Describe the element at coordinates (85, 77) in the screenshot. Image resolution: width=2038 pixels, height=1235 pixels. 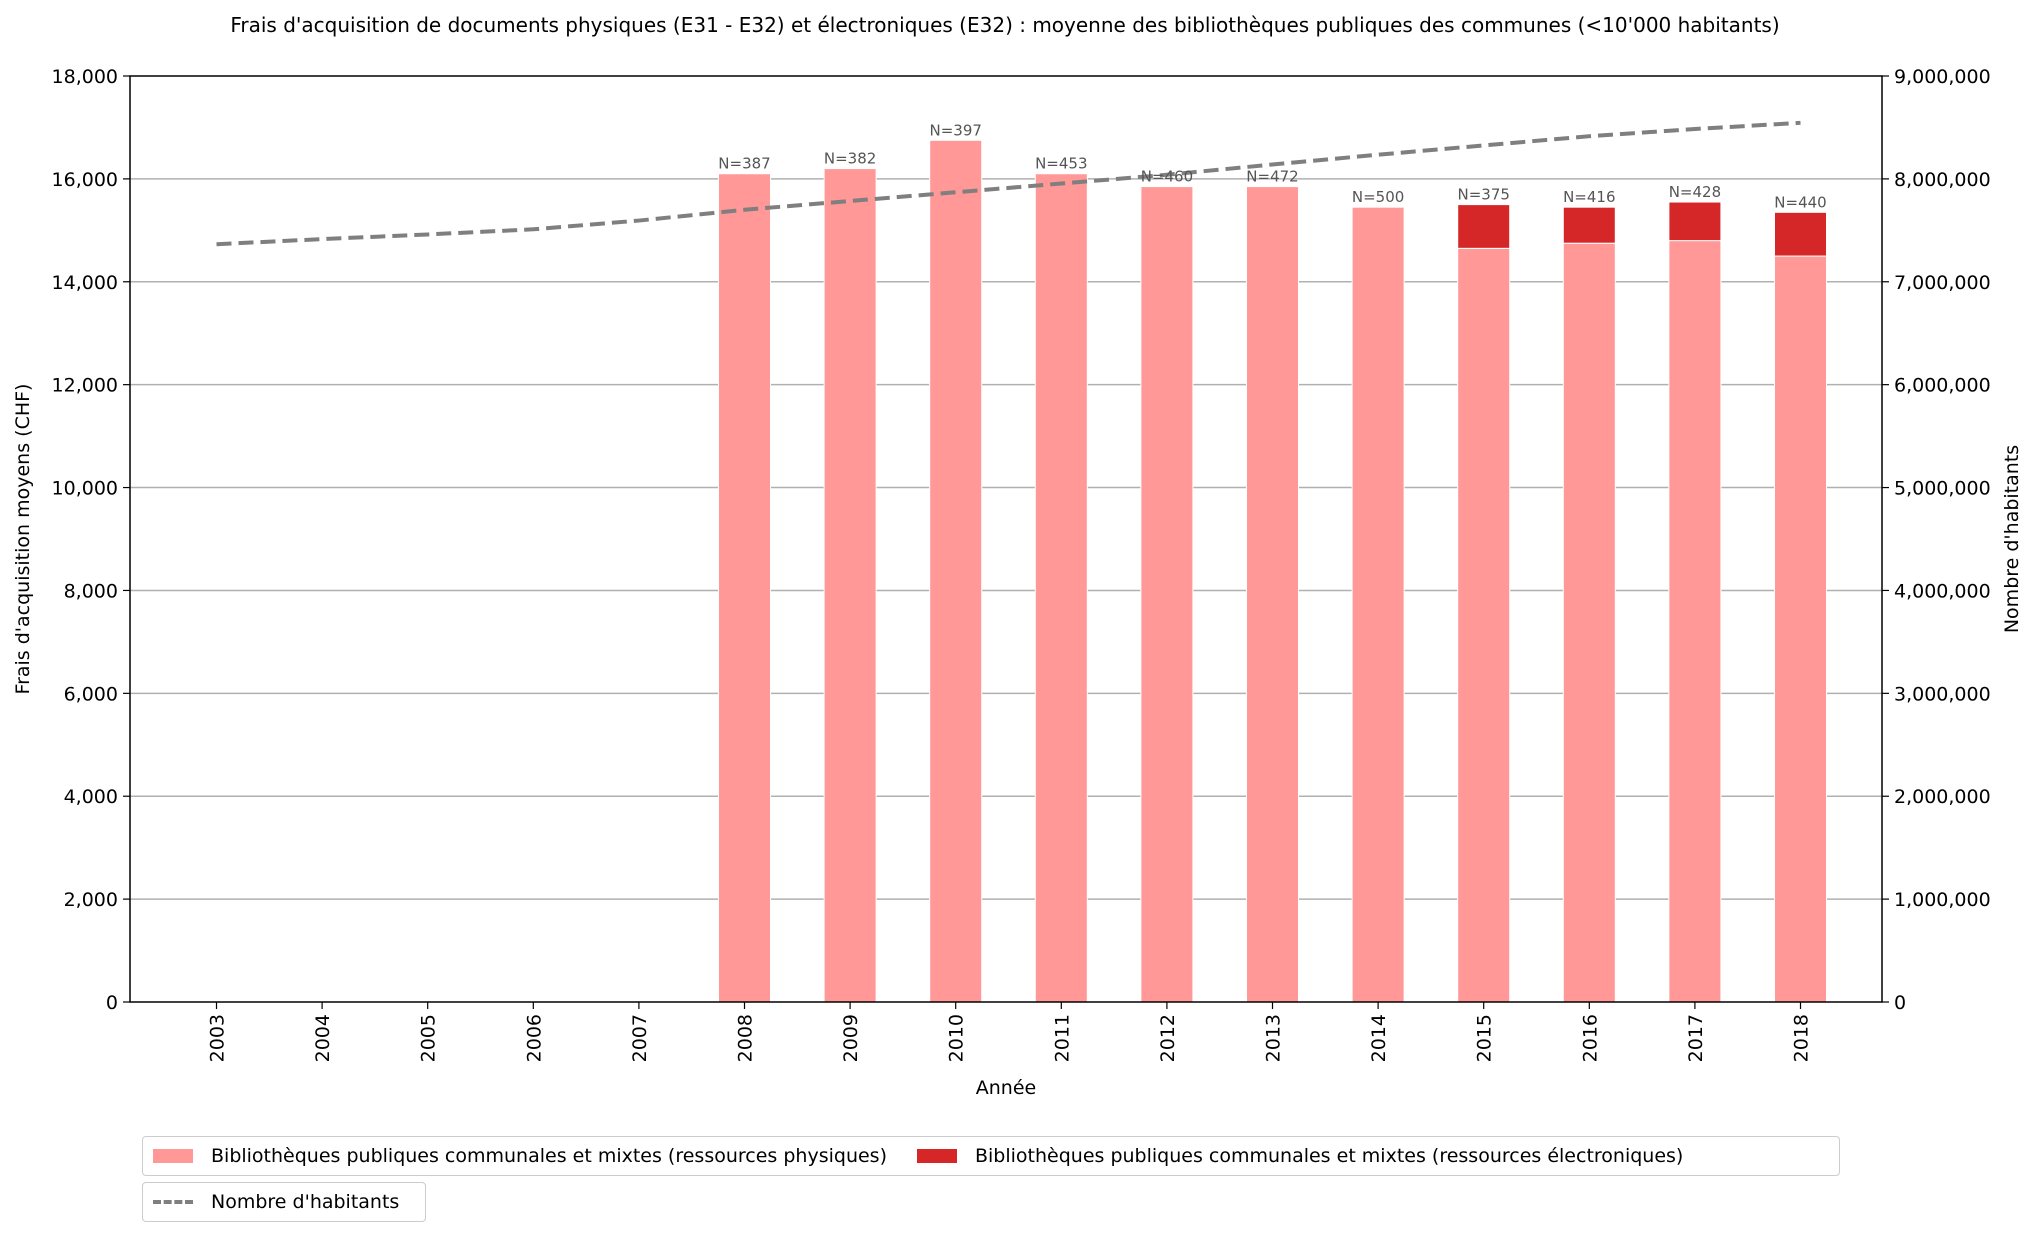
I see `y-tick-label: 18,000` at that location.